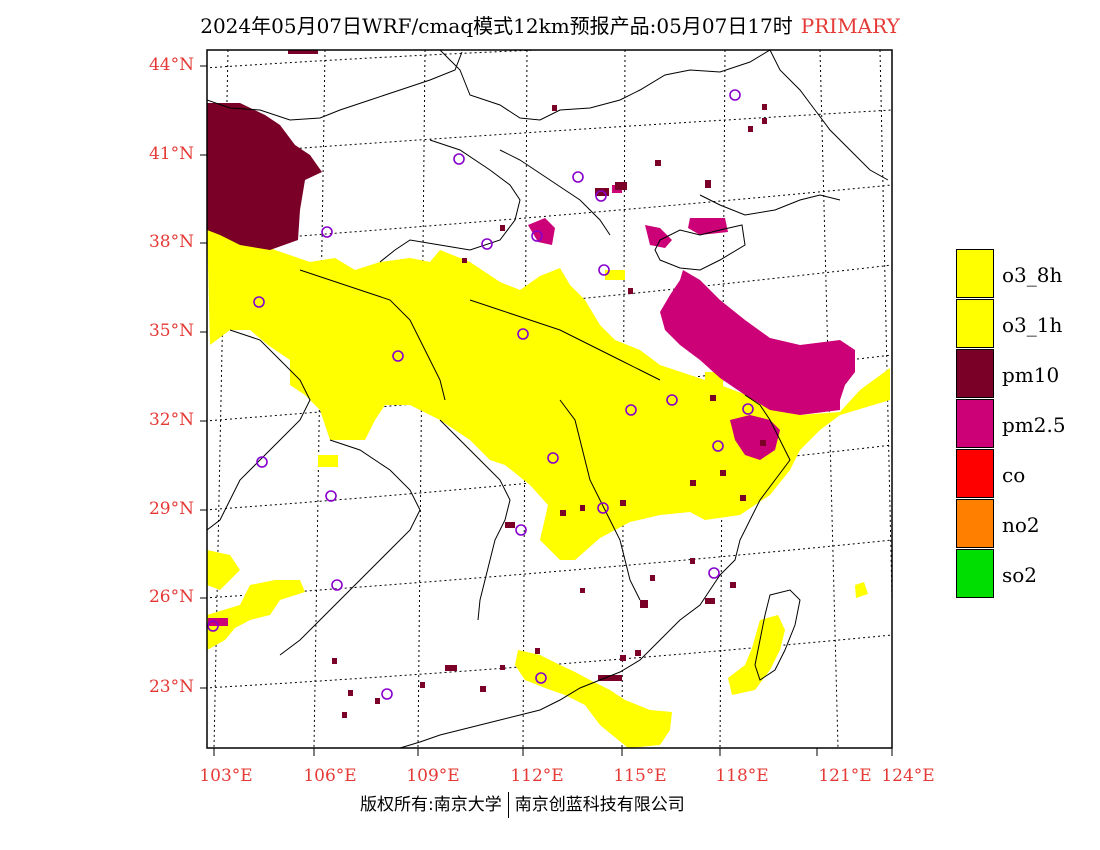 This screenshot has width=1100, height=850. I want to click on legend-item-o3-1h: o3_1h, so click(1026, 324).